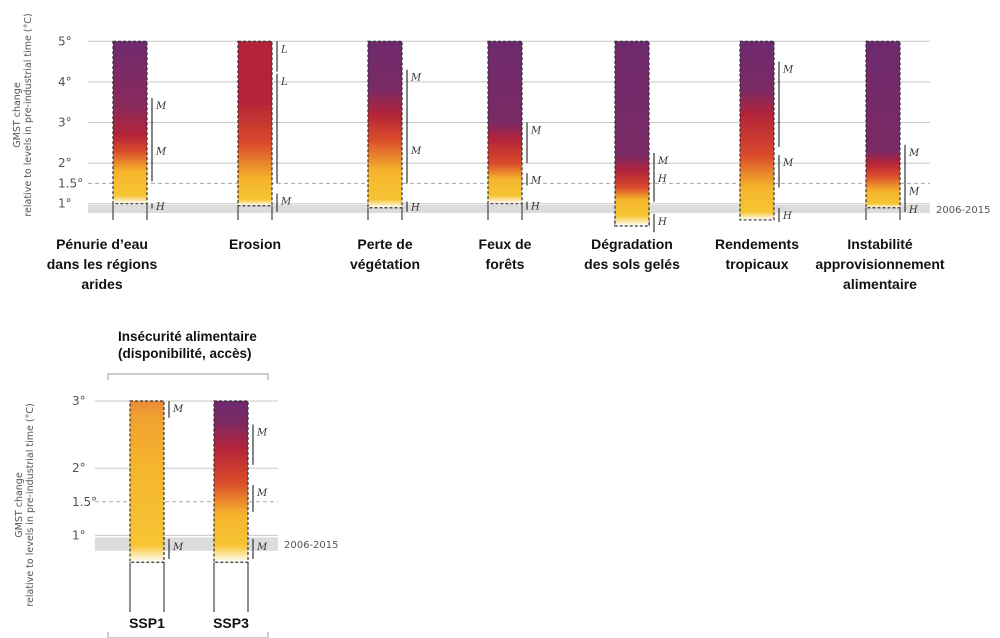 This screenshot has width=1000, height=638. Describe the element at coordinates (101, 284) in the screenshot. I see `category-label: arides` at that location.